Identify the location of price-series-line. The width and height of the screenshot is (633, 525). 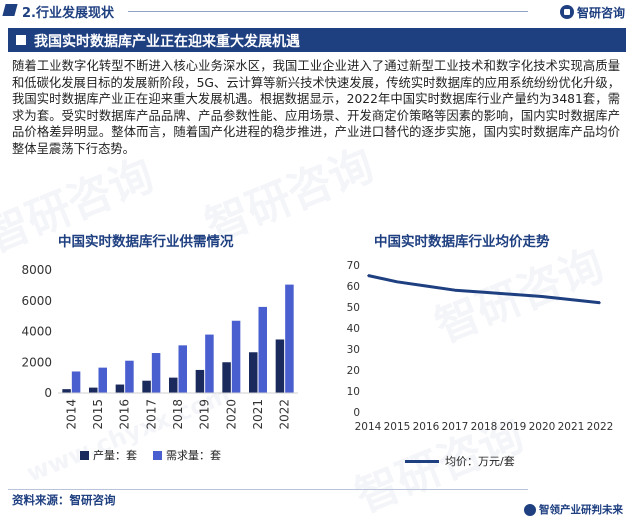
(484, 289).